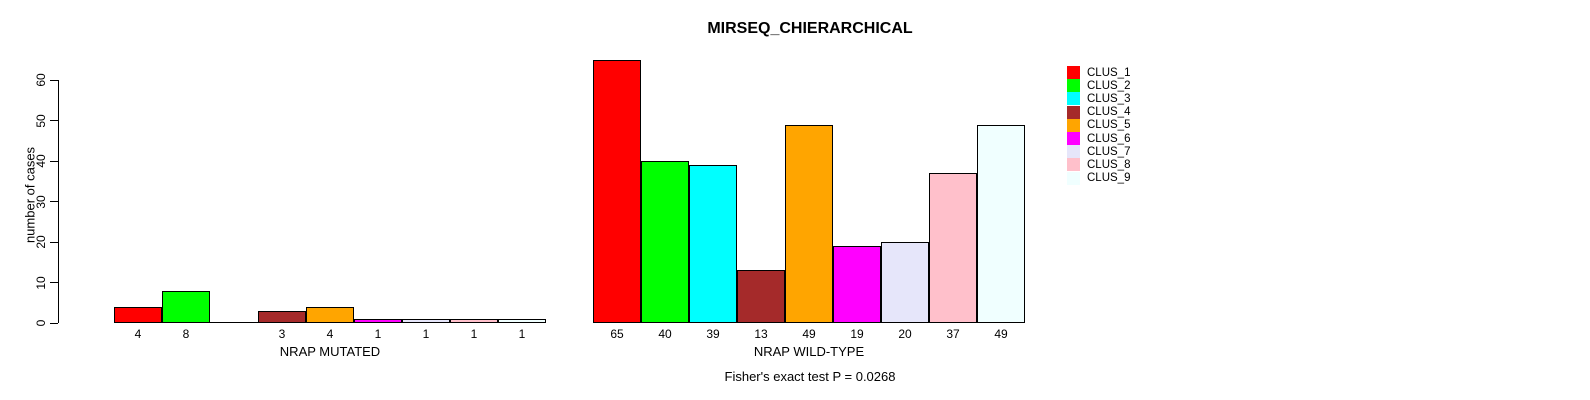 The height and width of the screenshot is (400, 1590). What do you see at coordinates (1109, 151) in the screenshot?
I see `legend-label: CLUS_7` at bounding box center [1109, 151].